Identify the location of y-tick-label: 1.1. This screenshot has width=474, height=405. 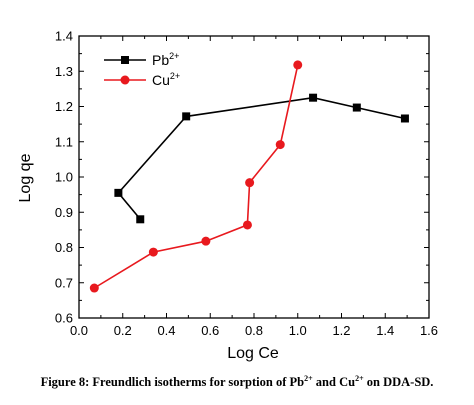
(64, 141).